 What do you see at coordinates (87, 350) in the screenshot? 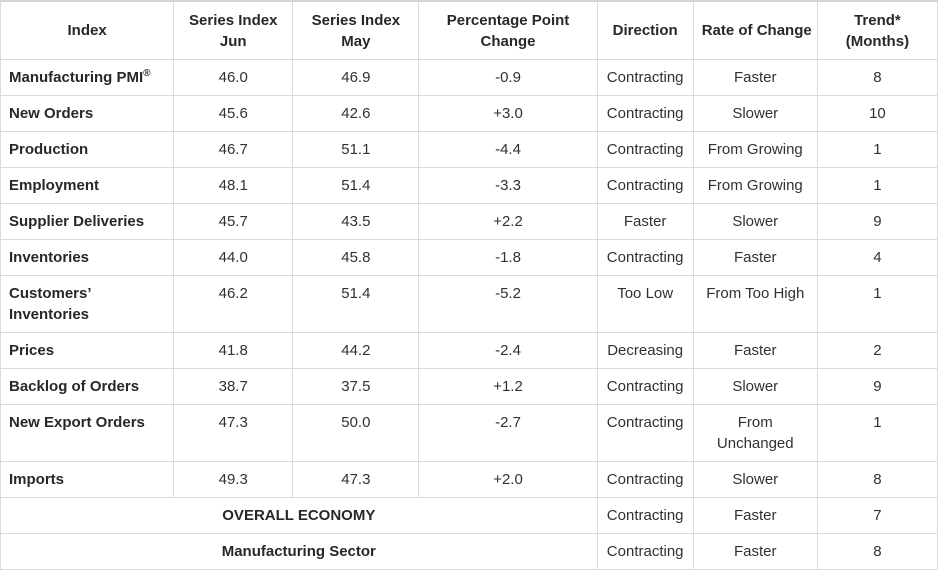
I see `row-label: Prices` at bounding box center [87, 350].